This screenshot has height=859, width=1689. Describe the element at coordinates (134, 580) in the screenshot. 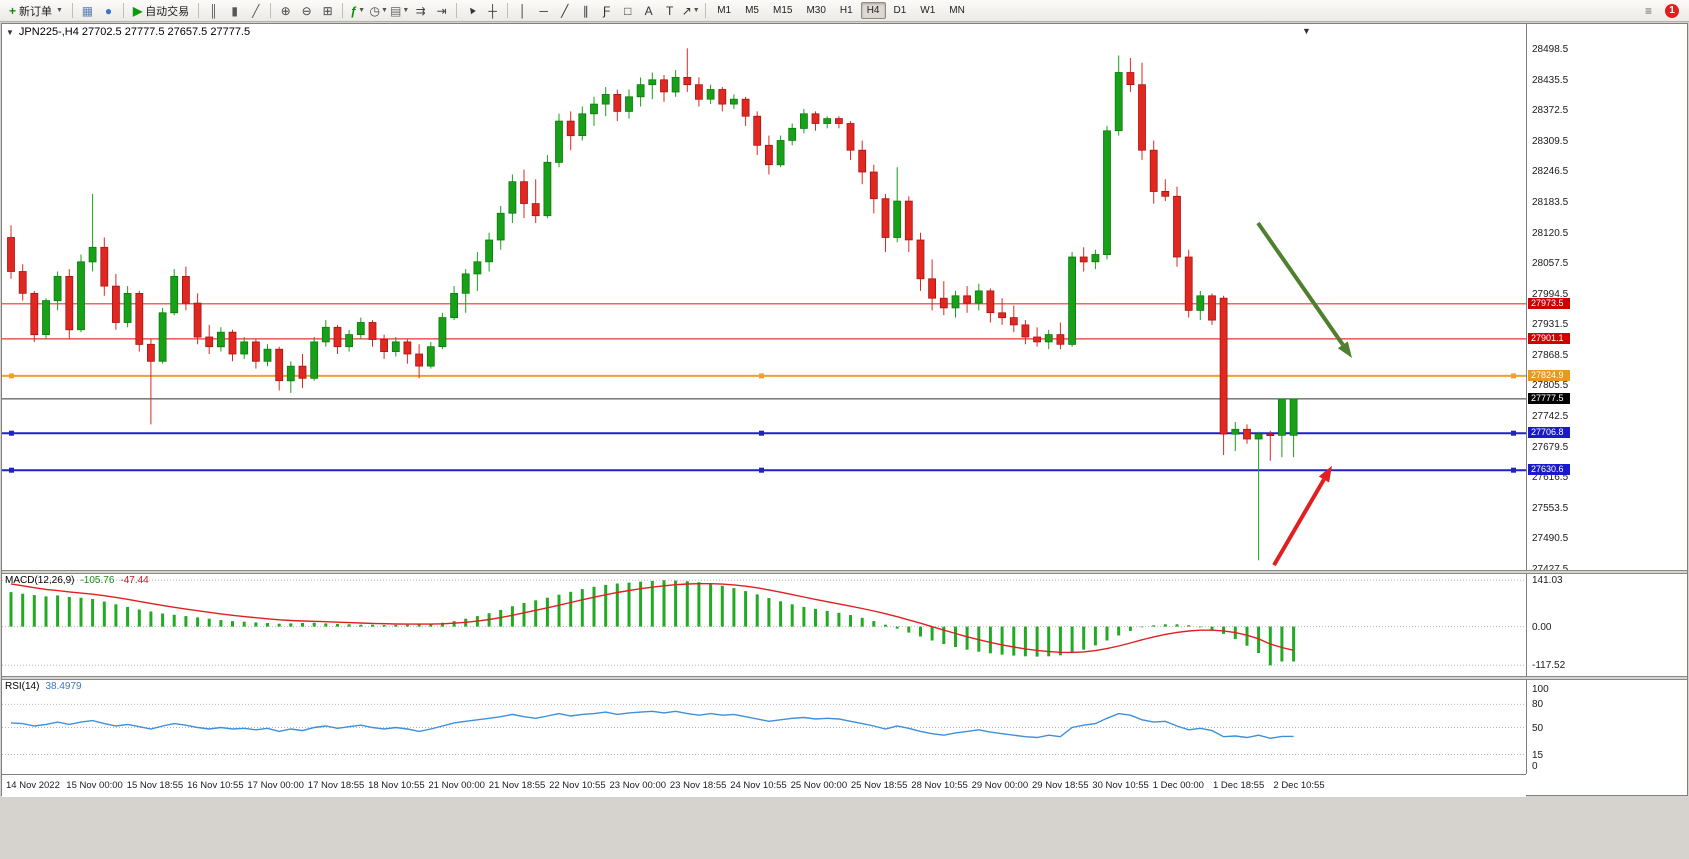

I see `macd-signal-value: -47.44` at that location.